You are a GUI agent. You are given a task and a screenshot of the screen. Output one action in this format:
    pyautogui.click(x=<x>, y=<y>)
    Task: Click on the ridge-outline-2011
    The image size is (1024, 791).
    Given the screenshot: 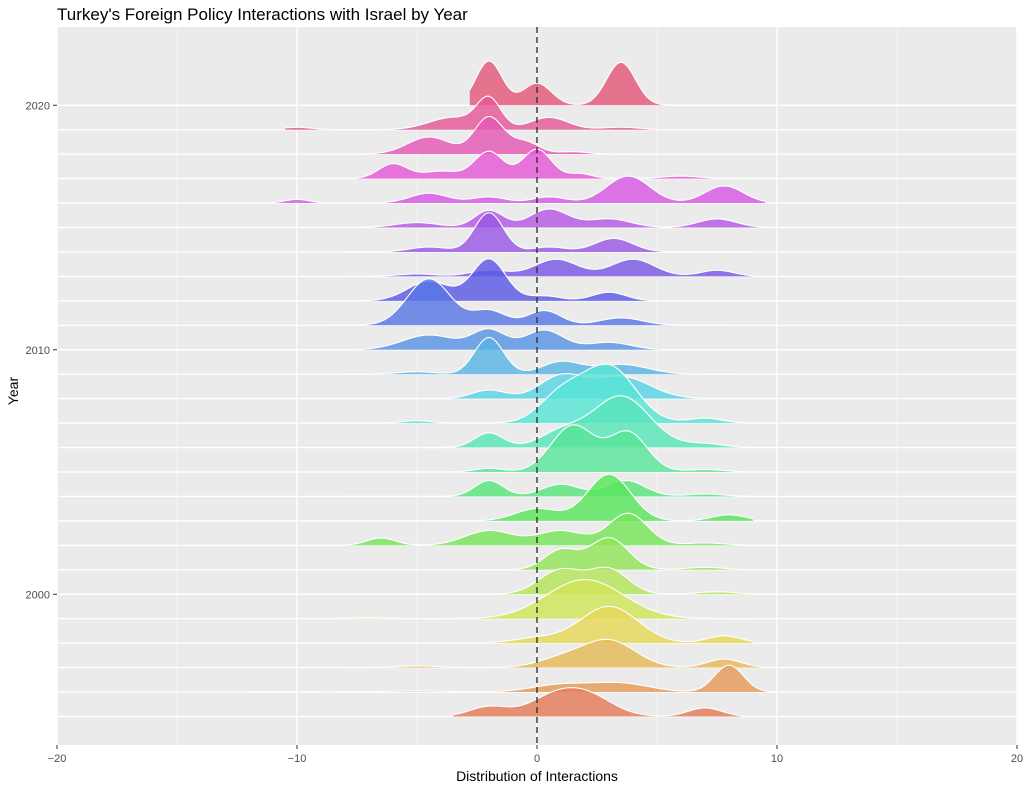 What is the action you would take?
    pyautogui.click(x=525, y=302)
    